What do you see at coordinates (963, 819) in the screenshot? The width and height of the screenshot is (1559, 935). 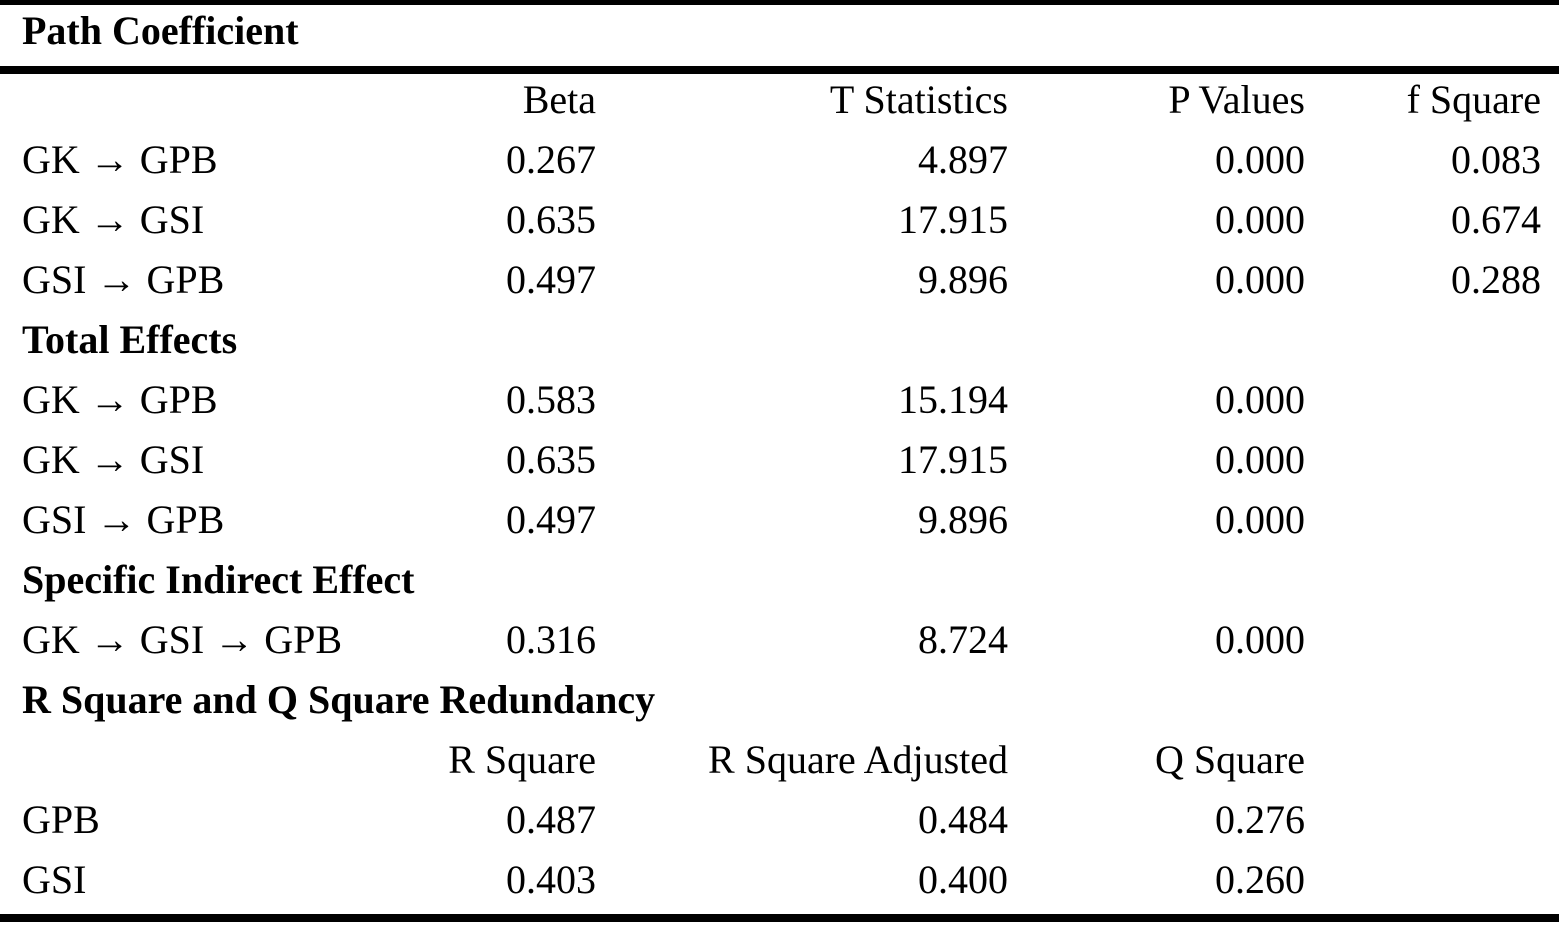 I see `r-square-adjusted-value: 0.484` at bounding box center [963, 819].